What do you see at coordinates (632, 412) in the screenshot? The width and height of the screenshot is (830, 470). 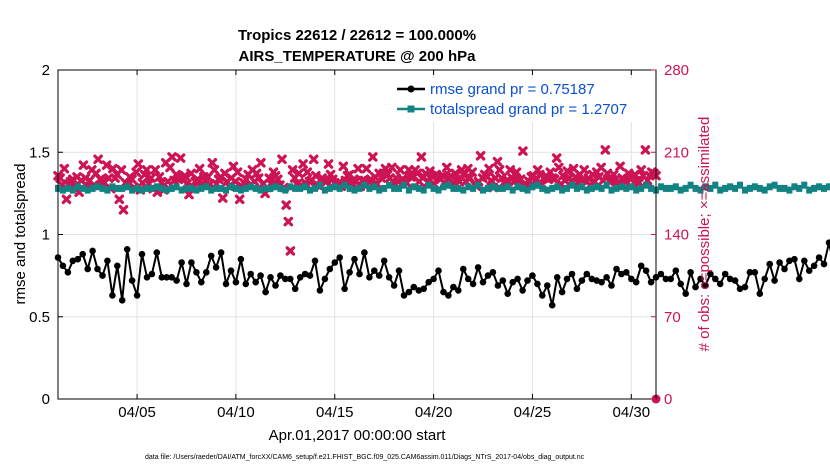 I see `x-tick-label: 04/30` at bounding box center [632, 412].